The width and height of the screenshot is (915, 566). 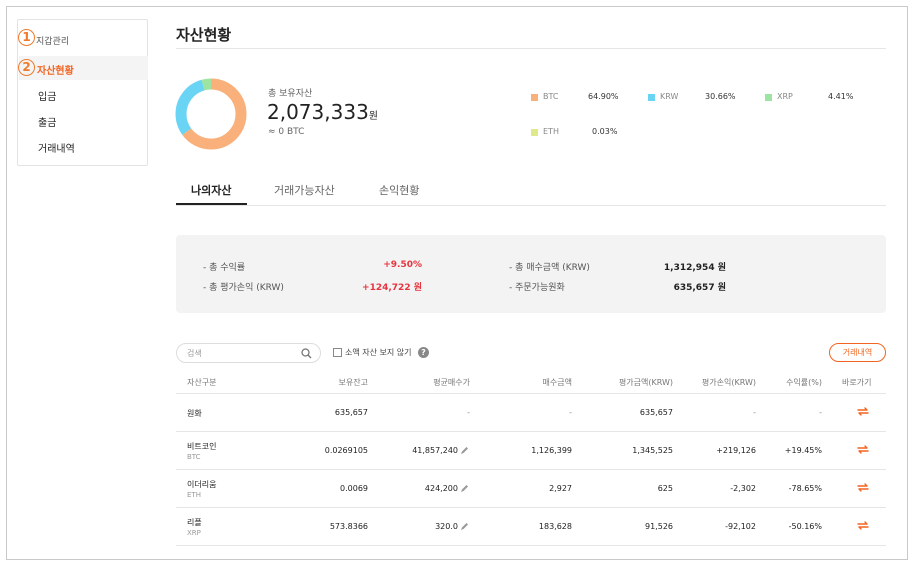 I want to click on row-krw-pnl: -, so click(x=754, y=412).